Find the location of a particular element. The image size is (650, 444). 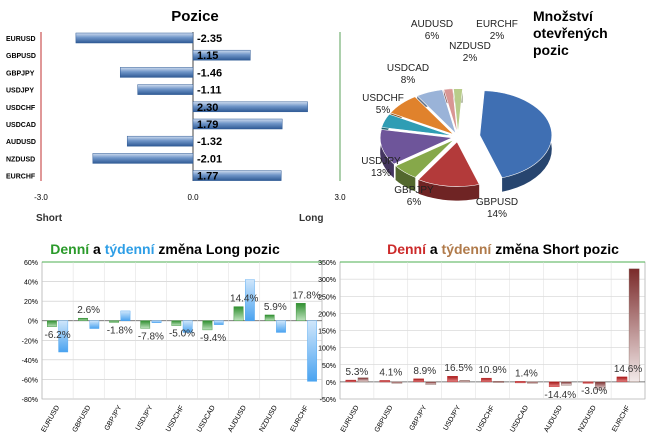

pie-slice-percent: 6% is located at coordinates (414, 202).